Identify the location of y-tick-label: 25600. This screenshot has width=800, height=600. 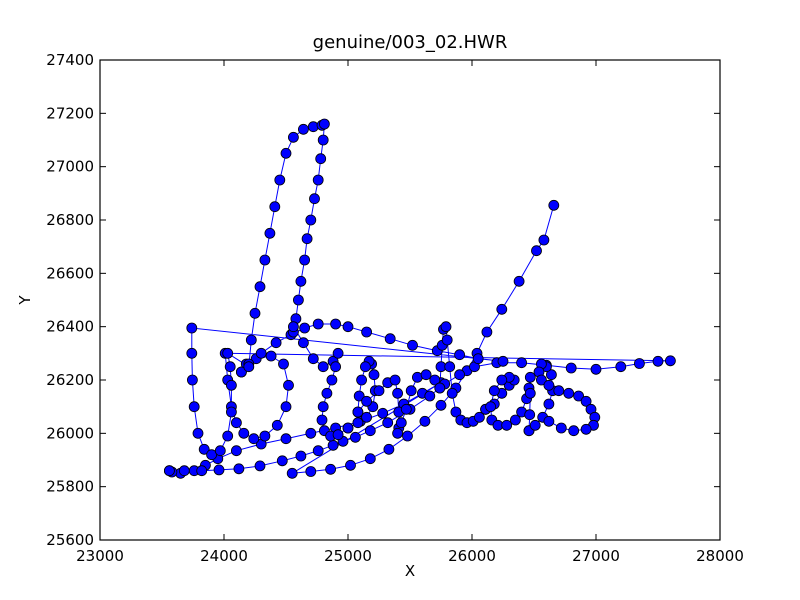
(70, 540).